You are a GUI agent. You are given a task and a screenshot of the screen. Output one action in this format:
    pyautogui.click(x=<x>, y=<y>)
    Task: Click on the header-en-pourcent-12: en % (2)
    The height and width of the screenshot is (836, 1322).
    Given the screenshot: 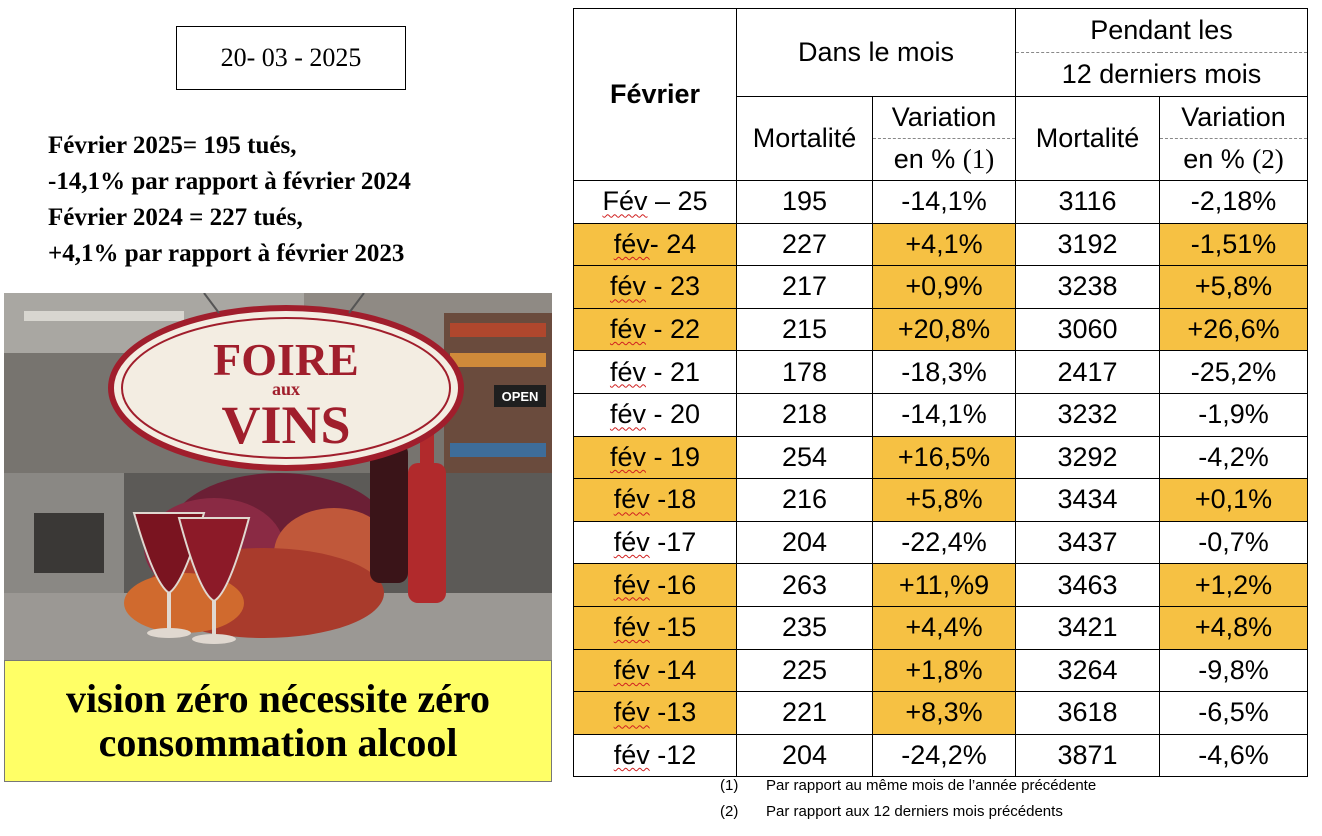 What is the action you would take?
    pyautogui.click(x=1233, y=159)
    